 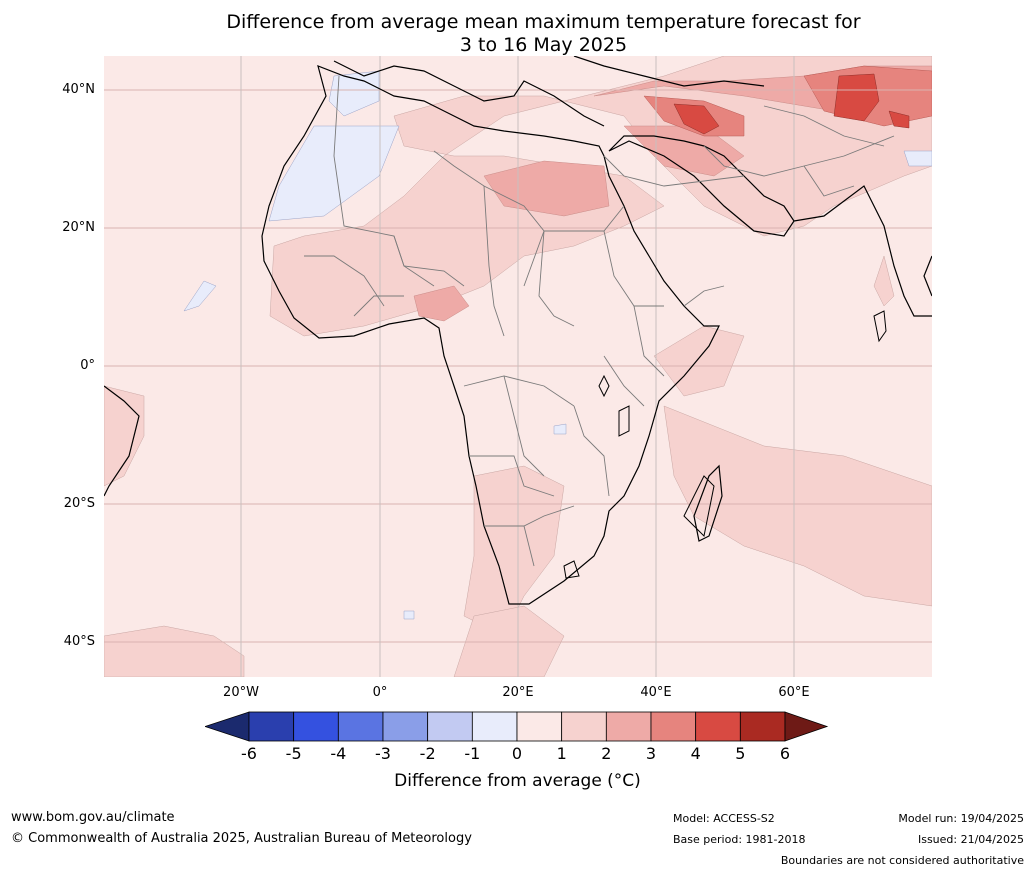 I want to click on map-title-line2: 3 to 16 May 2025, so click(x=543, y=45).